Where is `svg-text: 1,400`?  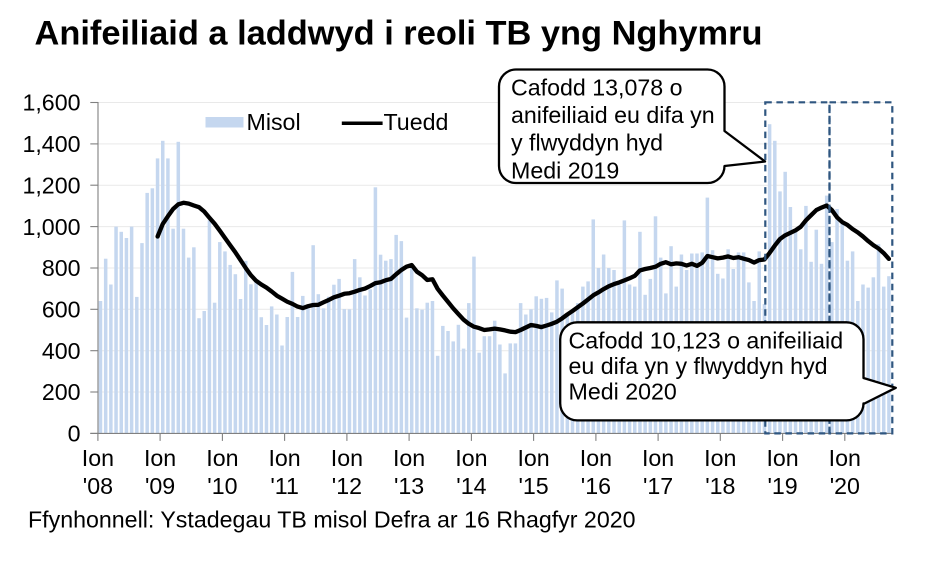 svg-text: 1,400 is located at coordinates (51, 144).